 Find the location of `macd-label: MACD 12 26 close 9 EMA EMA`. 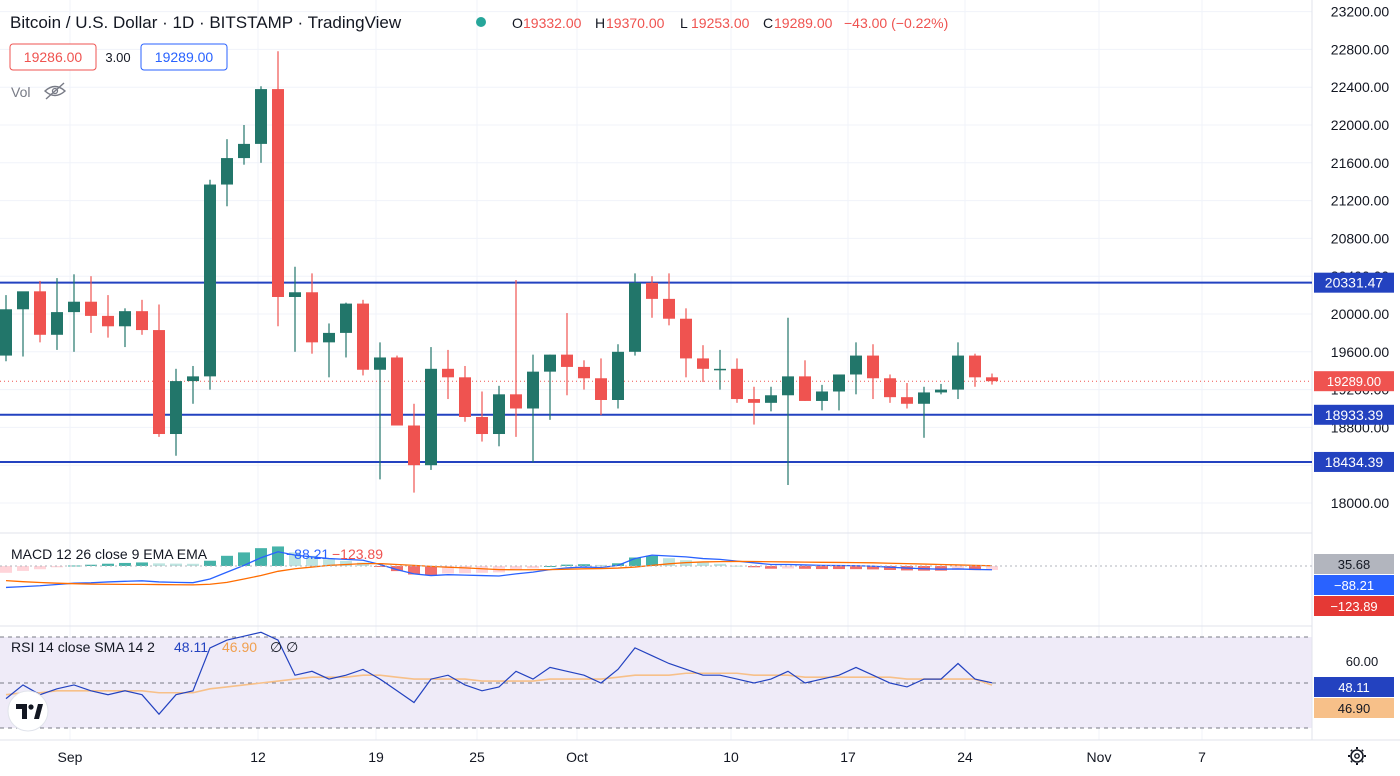

macd-label: MACD 12 26 close 9 EMA EMA is located at coordinates (109, 554).